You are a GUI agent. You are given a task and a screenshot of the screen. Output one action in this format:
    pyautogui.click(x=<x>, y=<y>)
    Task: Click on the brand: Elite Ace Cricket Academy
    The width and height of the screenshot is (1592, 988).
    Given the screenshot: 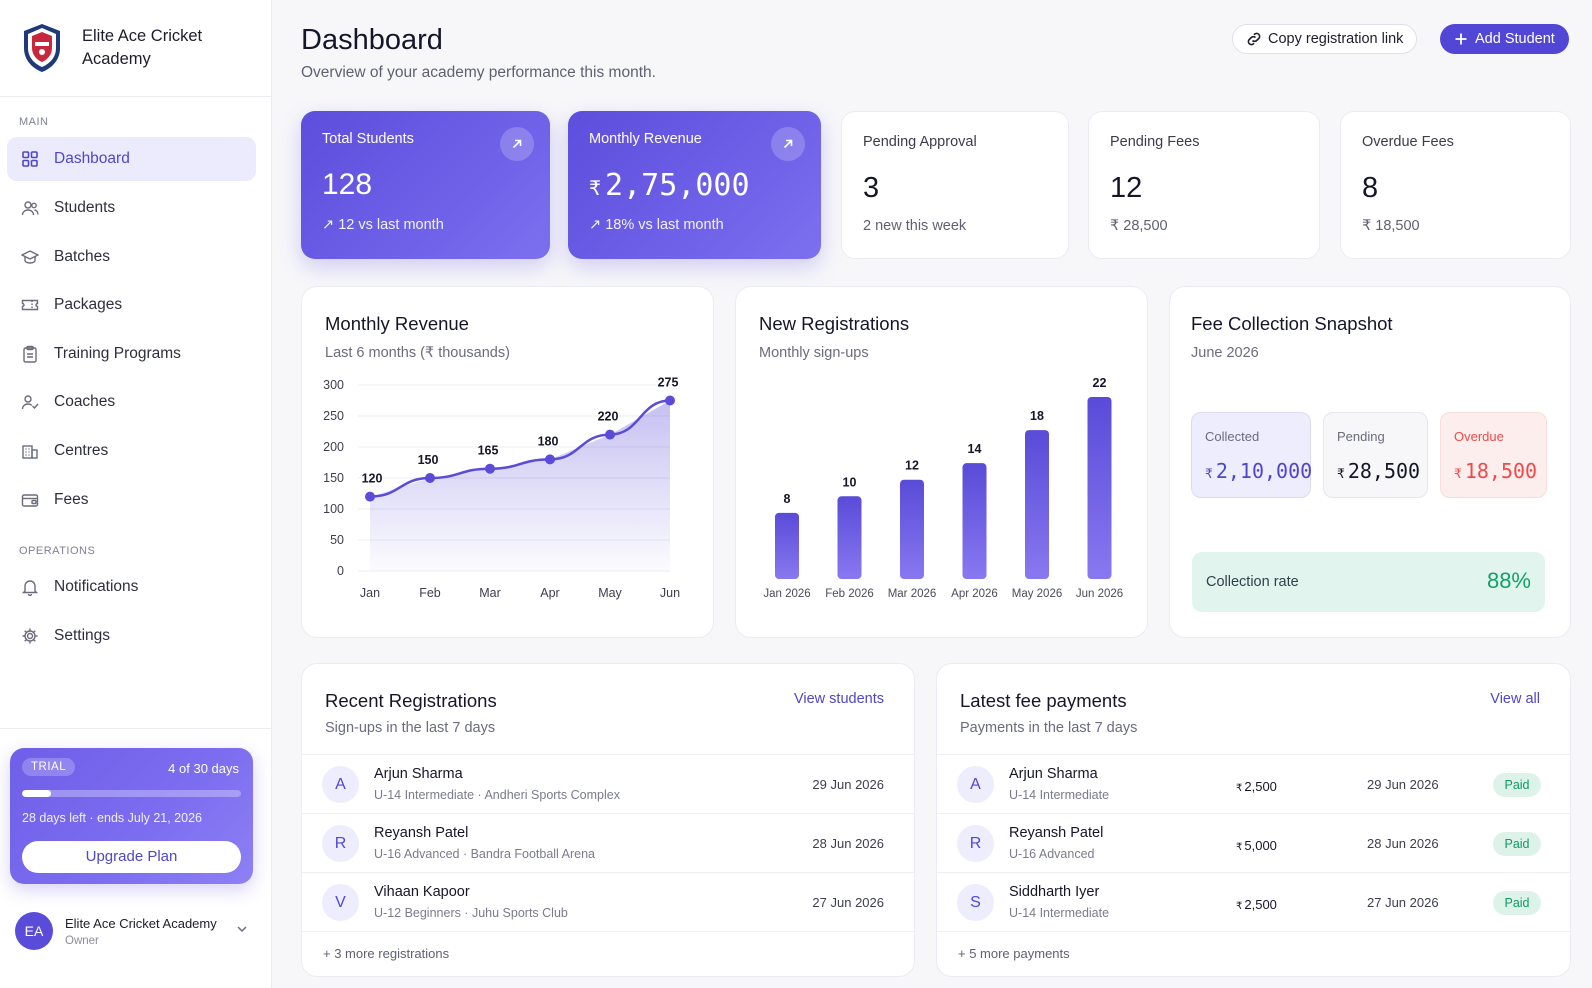 What is the action you would take?
    pyautogui.click(x=130, y=48)
    